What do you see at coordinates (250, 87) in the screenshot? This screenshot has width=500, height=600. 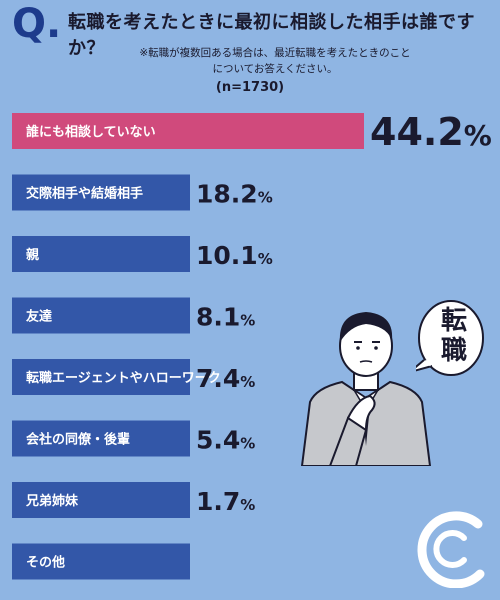 I see `sample-size: (n=1730)` at bounding box center [250, 87].